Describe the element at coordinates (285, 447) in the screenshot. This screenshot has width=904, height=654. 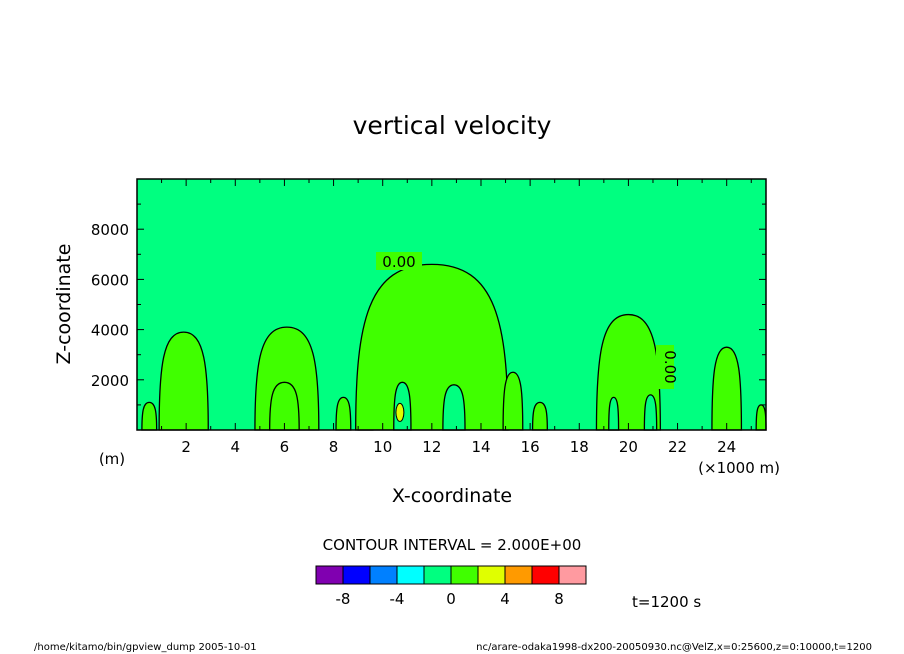
I see `x-tick-label: 6` at that location.